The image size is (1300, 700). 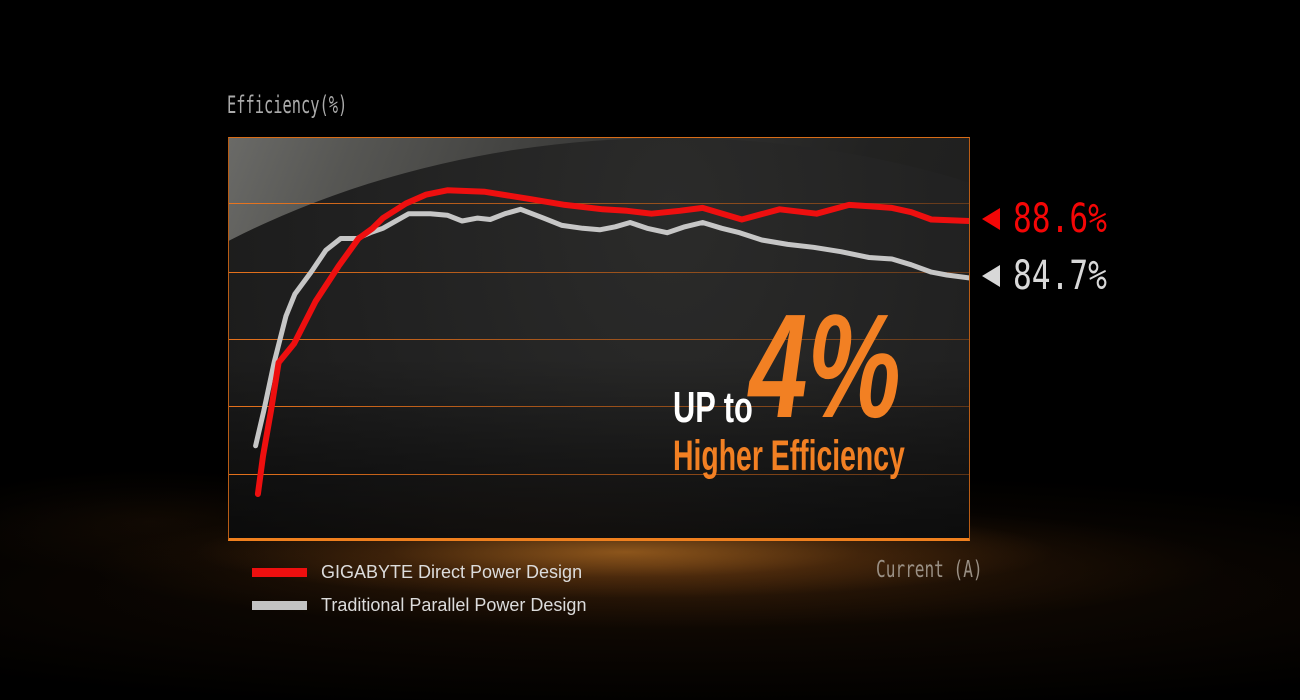 What do you see at coordinates (713, 407) in the screenshot?
I see `promo-up-to-text: UP to` at bounding box center [713, 407].